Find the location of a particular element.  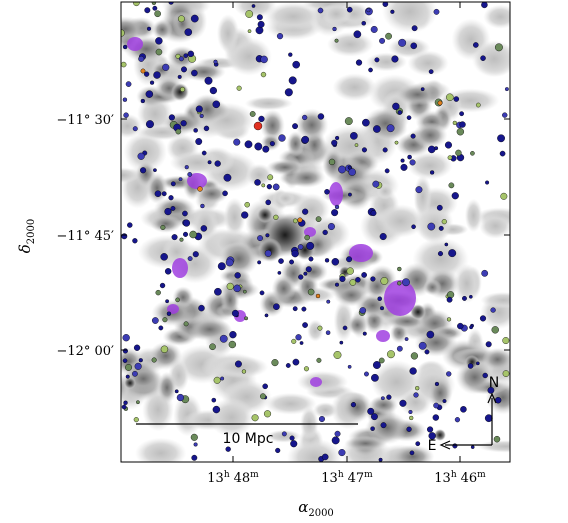

compass: N E is located at coordinates (464, 414).